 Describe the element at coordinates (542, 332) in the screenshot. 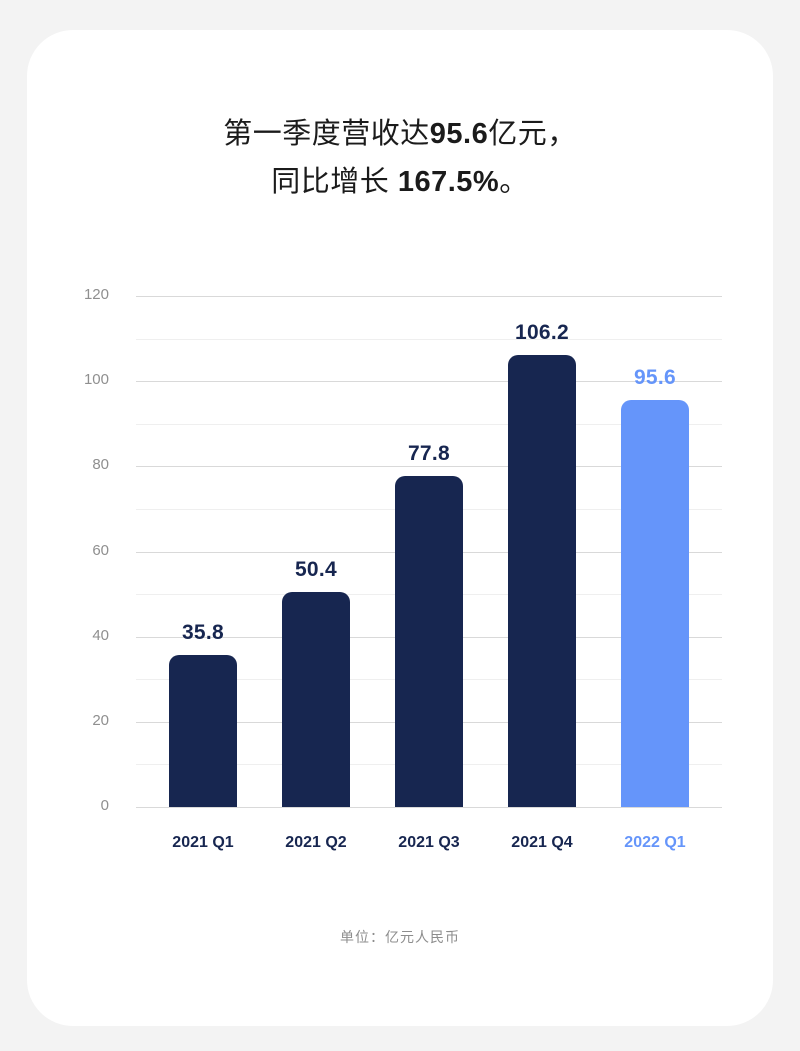

I see `bar-value-label: 106.2` at that location.